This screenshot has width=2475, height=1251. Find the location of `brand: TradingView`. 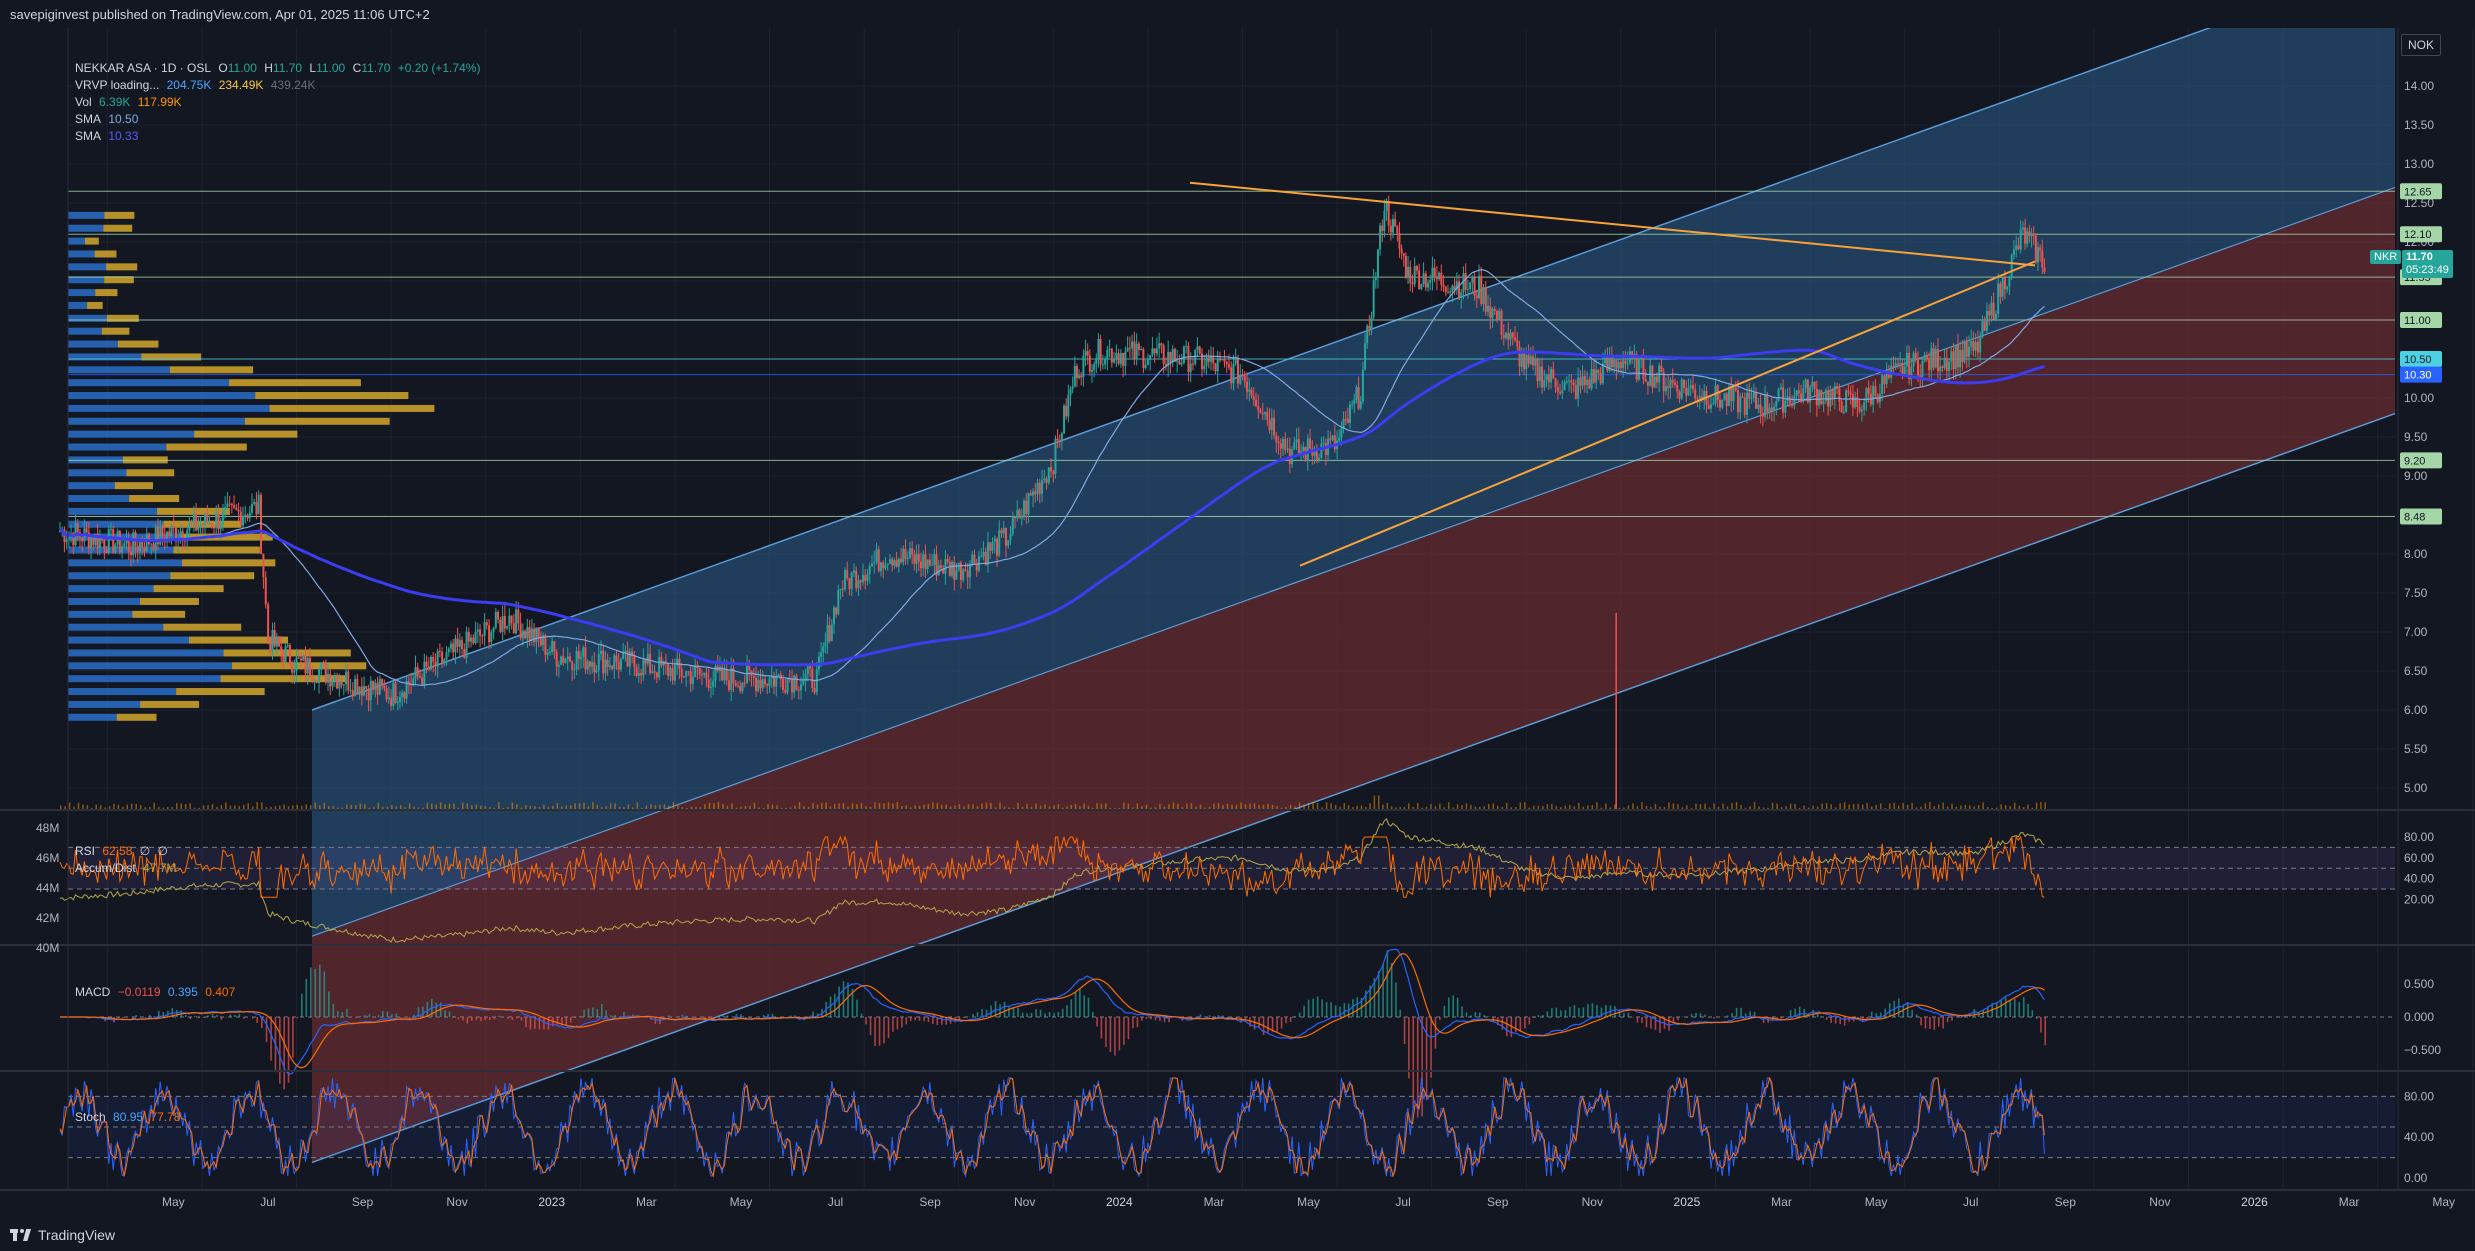

brand: TradingView is located at coordinates (62, 1235).